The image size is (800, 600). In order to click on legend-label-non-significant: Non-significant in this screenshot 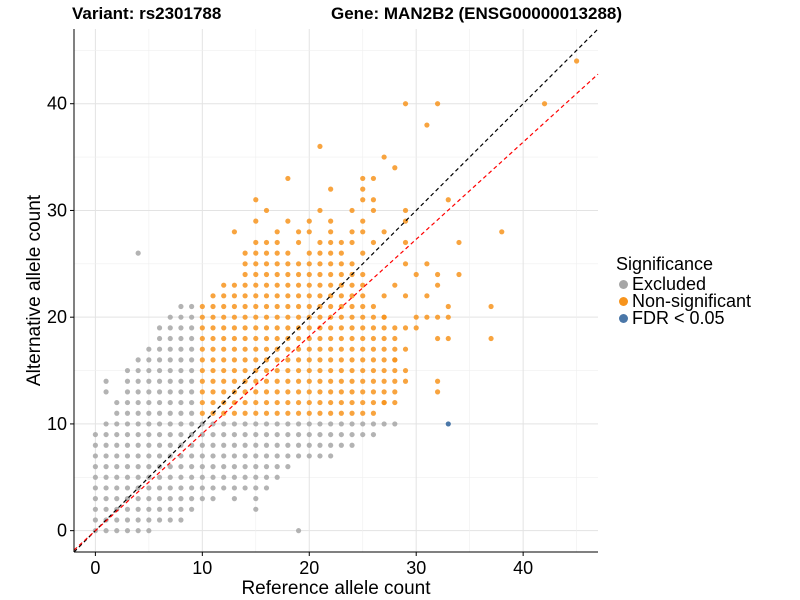, I will do `click(692, 301)`.